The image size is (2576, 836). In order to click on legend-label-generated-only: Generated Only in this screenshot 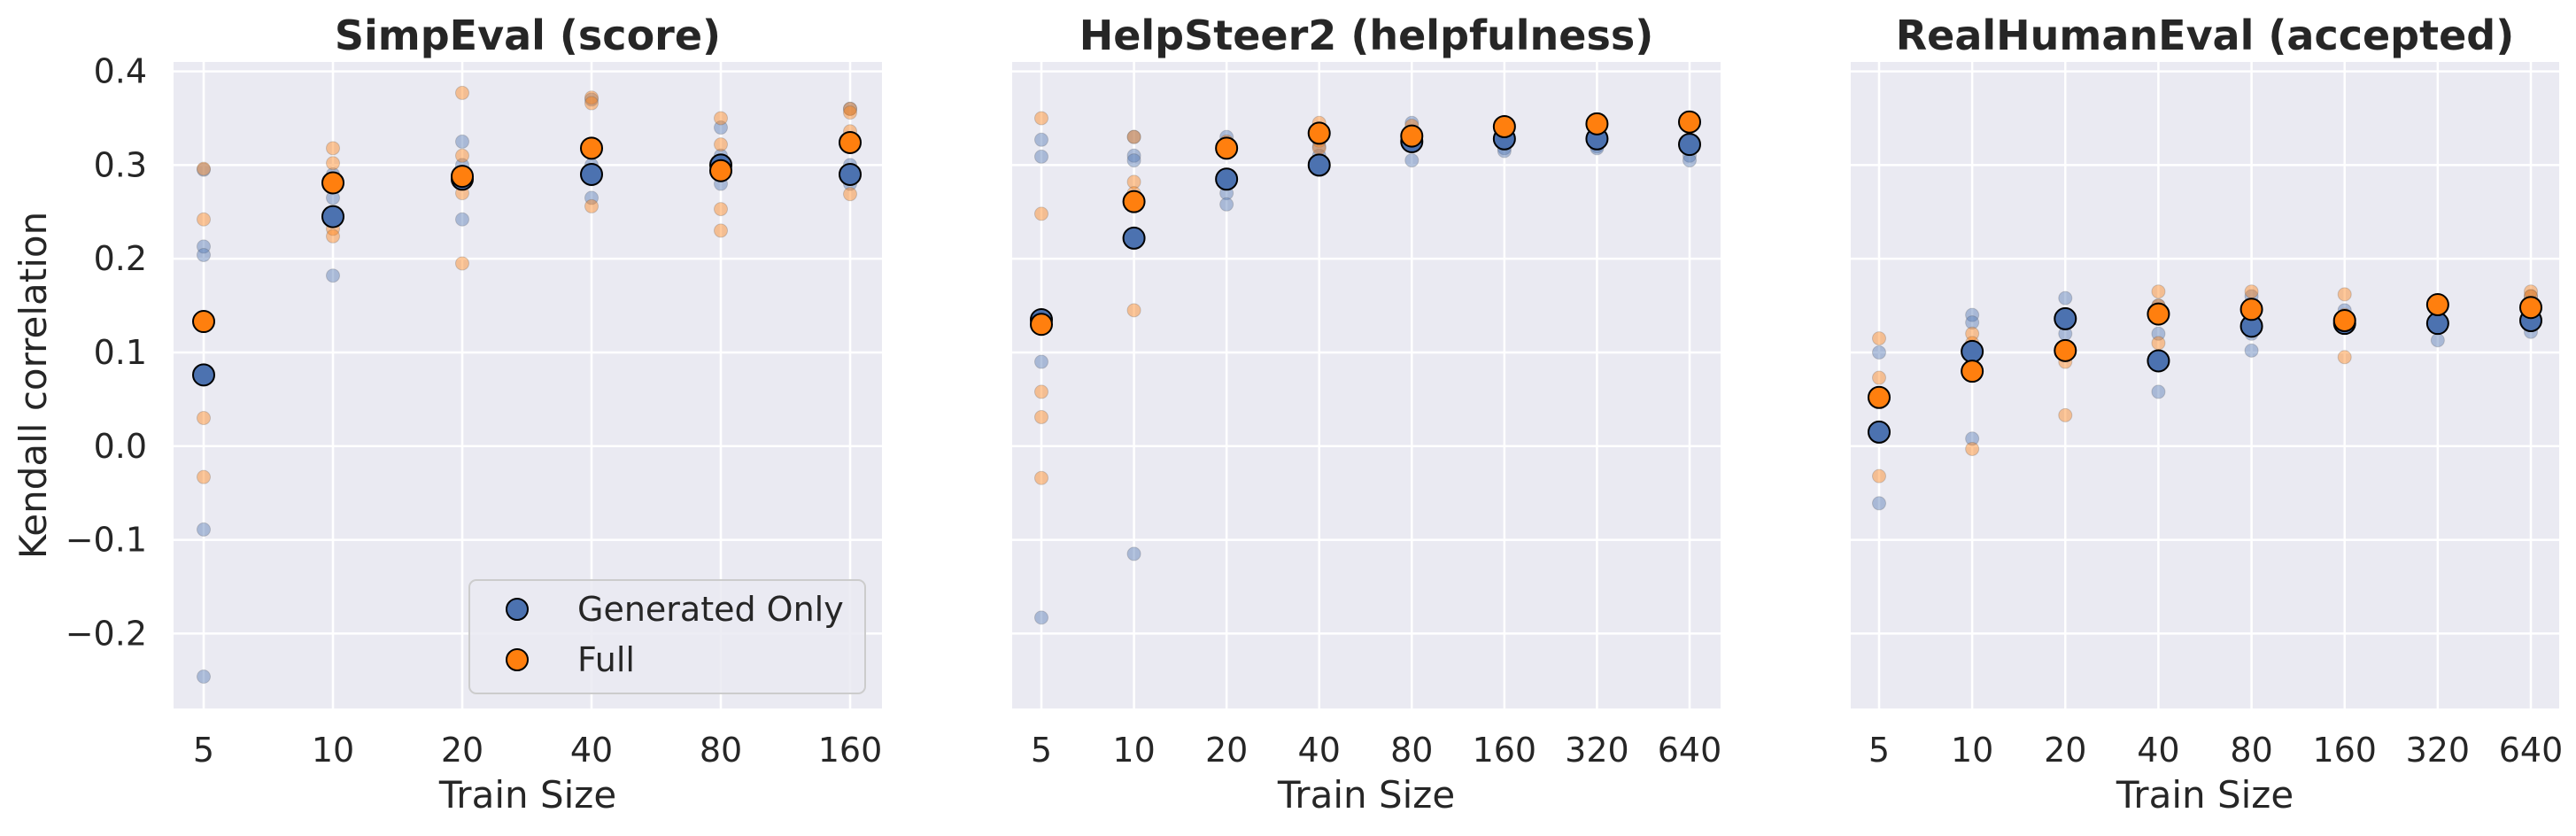, I will do `click(710, 609)`.